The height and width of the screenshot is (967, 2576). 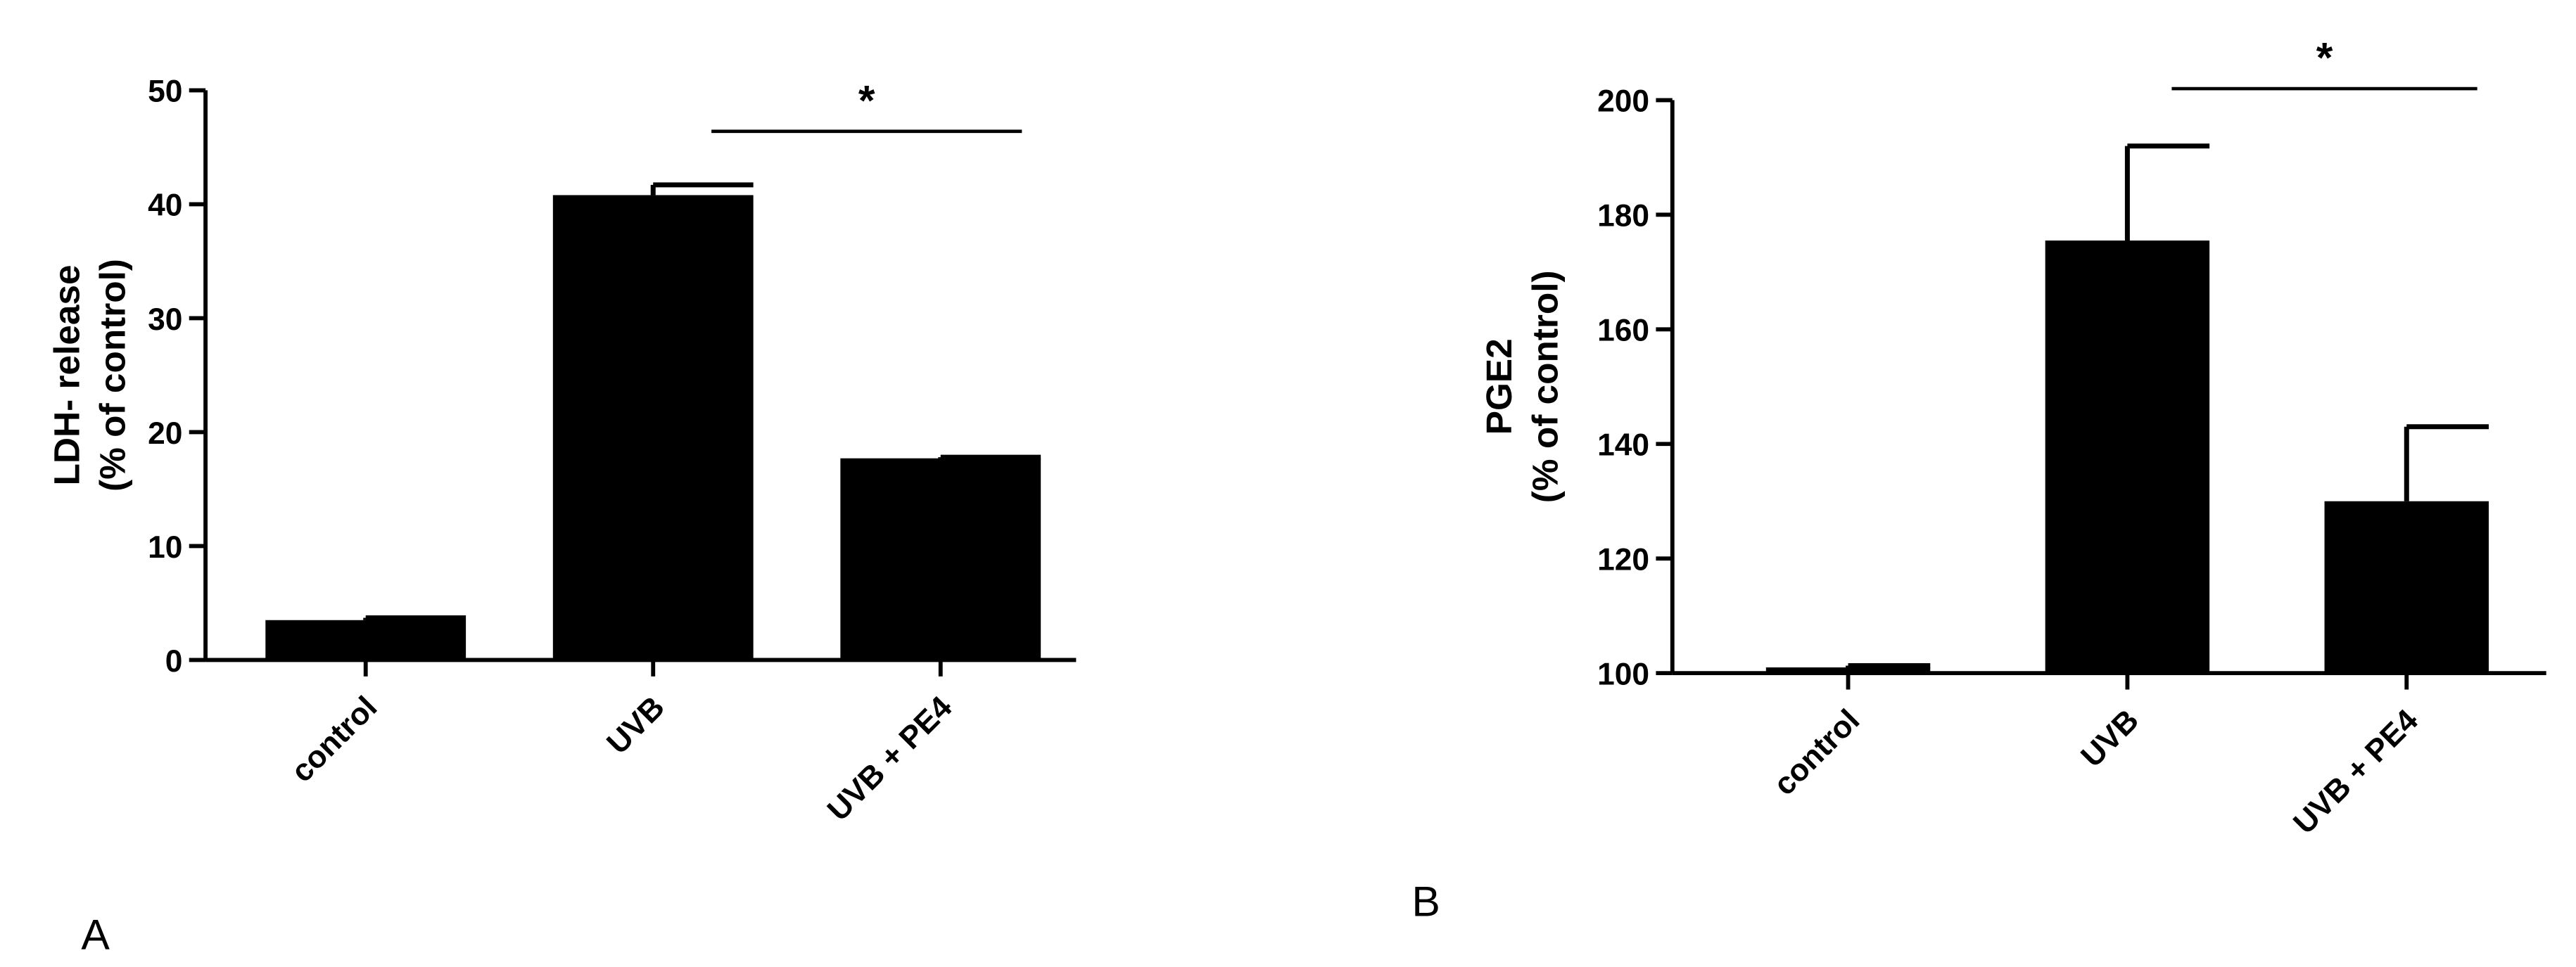 I want to click on y-tick-label: 100, so click(x=1623, y=674).